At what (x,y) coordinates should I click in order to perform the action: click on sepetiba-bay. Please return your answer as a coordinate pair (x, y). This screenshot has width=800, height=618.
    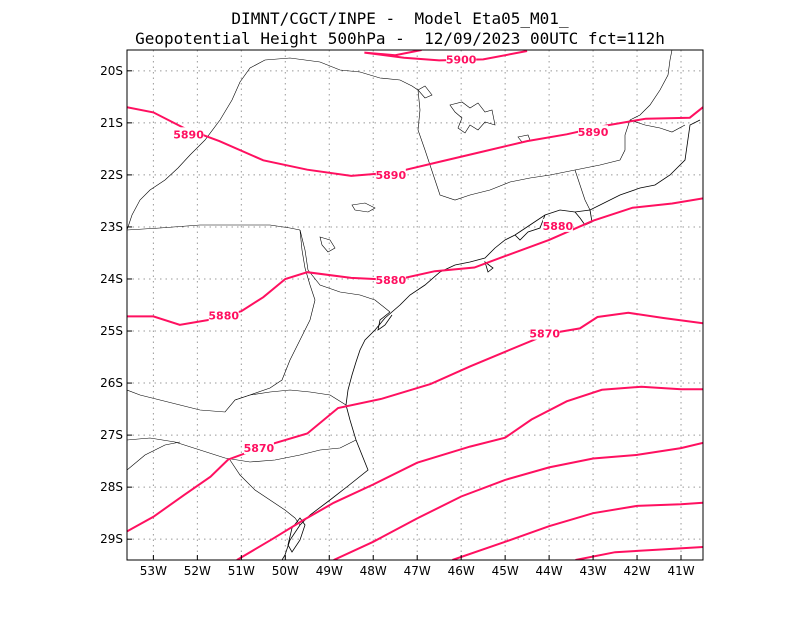
    Looking at the image, I should click on (530, 227).